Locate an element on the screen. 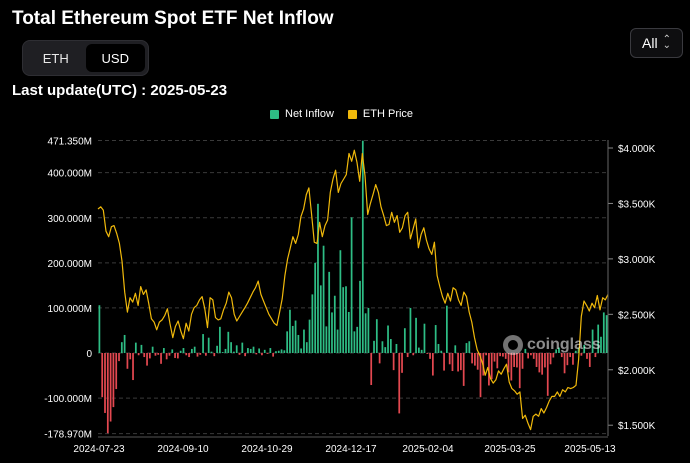 This screenshot has width=690, height=463. legend-item-eth-price: ETH Price is located at coordinates (380, 114).